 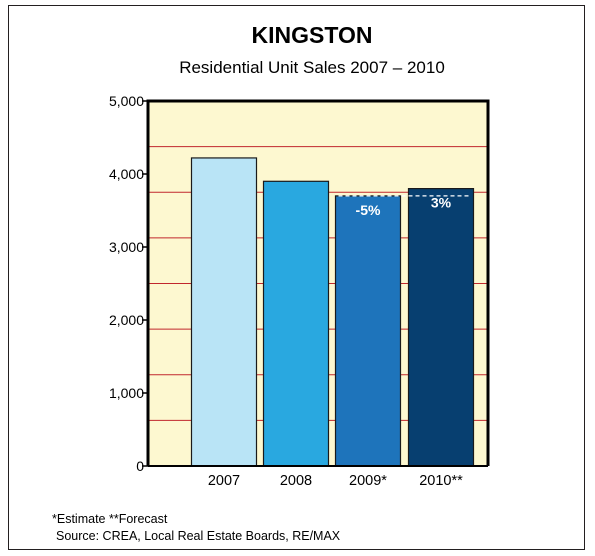 I want to click on y-tick-label: 4,000, so click(x=126, y=174).